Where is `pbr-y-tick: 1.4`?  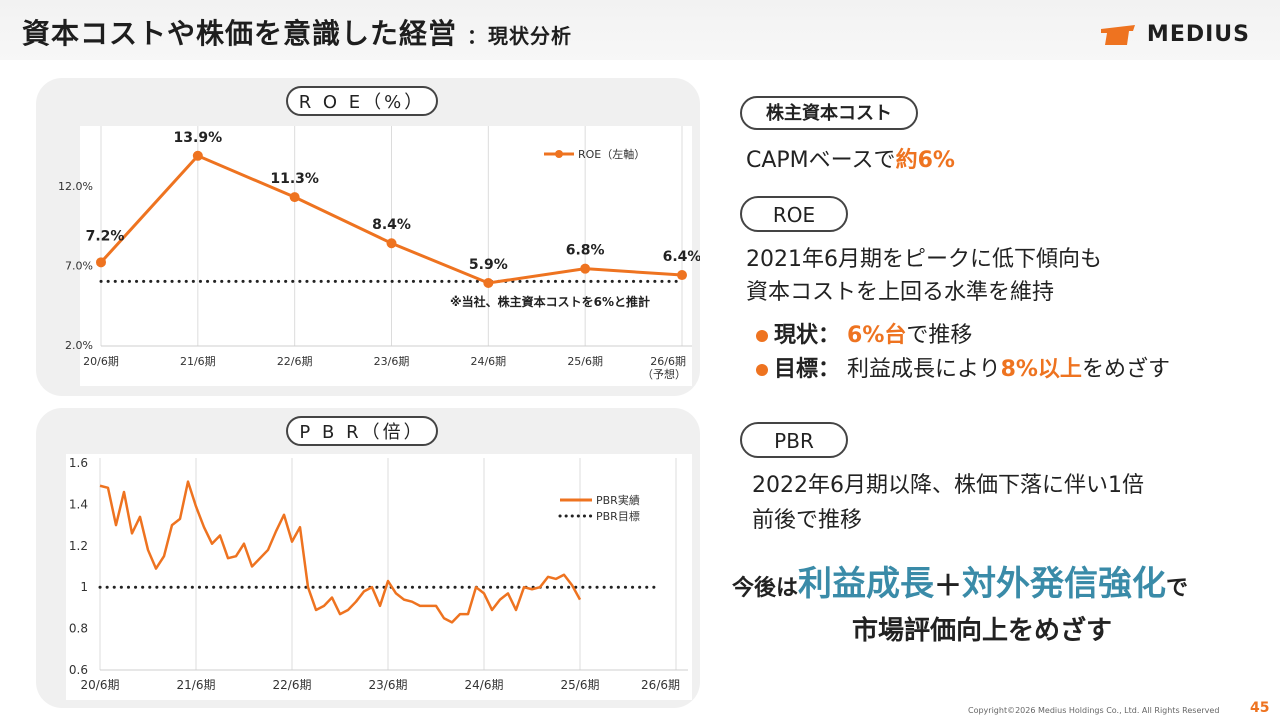
pbr-y-tick: 1.4 is located at coordinates (78, 504).